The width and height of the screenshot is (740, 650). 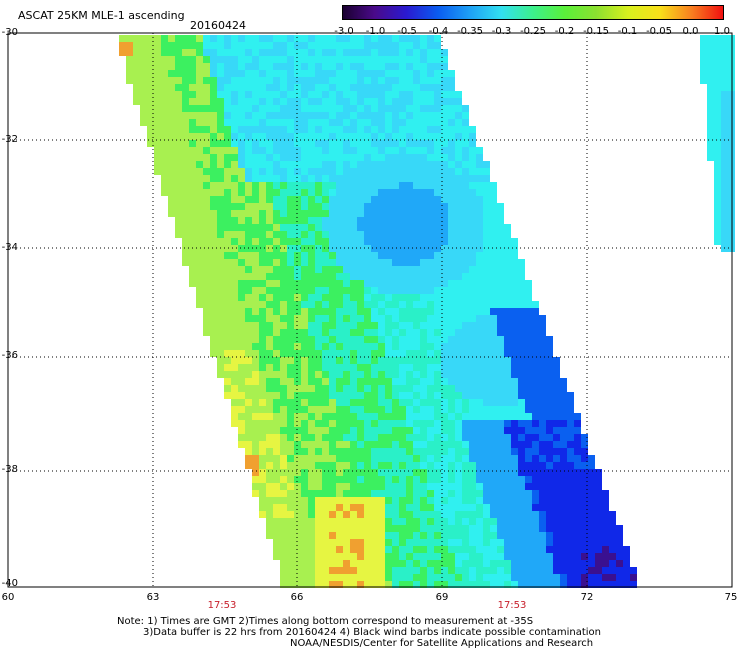 What do you see at coordinates (470, 31) in the screenshot?
I see `colorbar-tick-4: -0.35` at bounding box center [470, 31].